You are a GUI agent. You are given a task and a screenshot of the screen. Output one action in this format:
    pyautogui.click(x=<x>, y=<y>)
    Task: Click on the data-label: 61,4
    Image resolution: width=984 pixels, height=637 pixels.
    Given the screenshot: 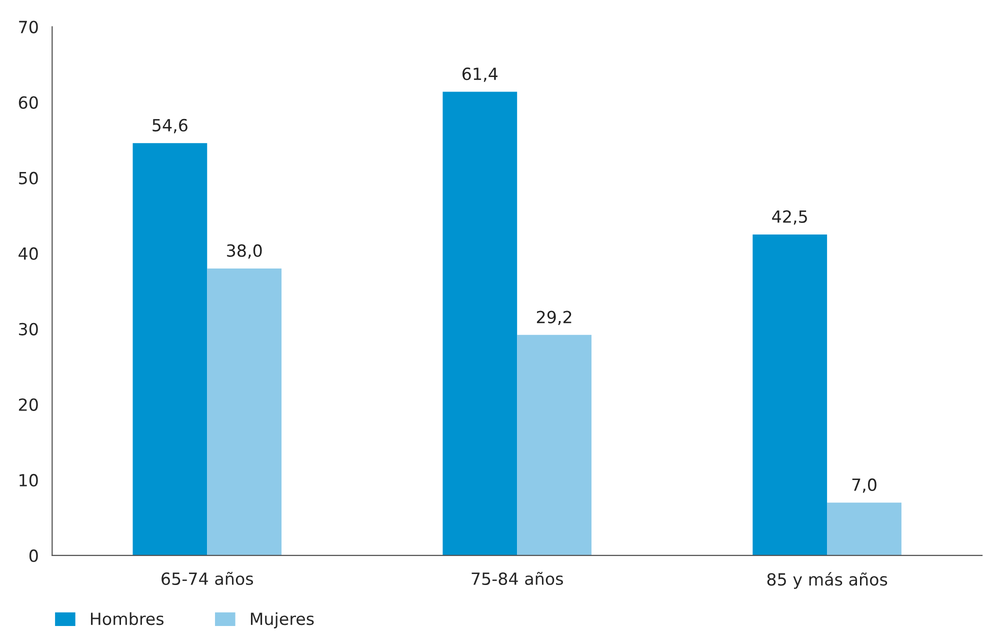 What is the action you would take?
    pyautogui.click(x=480, y=75)
    